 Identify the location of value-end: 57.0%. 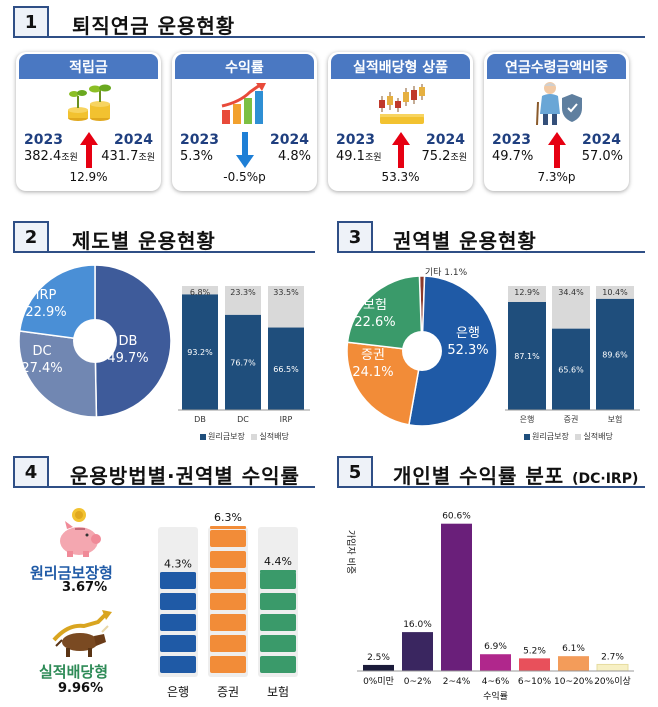
(602, 156).